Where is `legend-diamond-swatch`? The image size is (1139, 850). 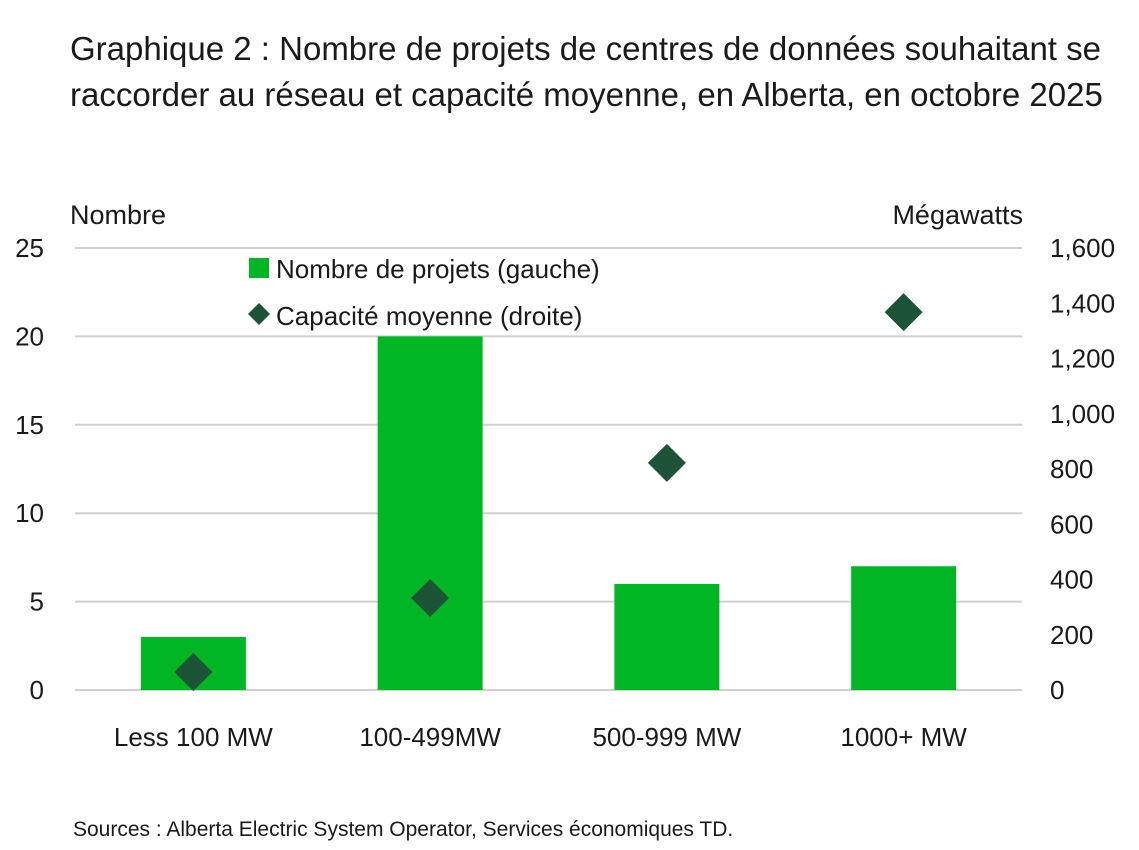 legend-diamond-swatch is located at coordinates (259, 314).